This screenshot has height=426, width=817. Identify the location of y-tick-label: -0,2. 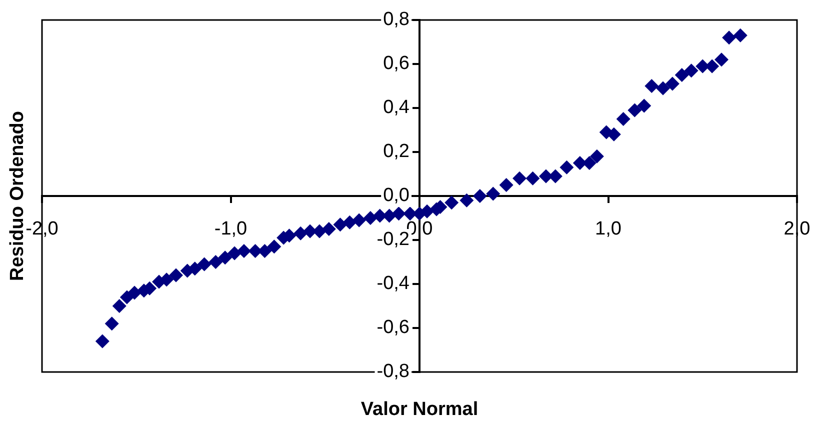
(393, 239).